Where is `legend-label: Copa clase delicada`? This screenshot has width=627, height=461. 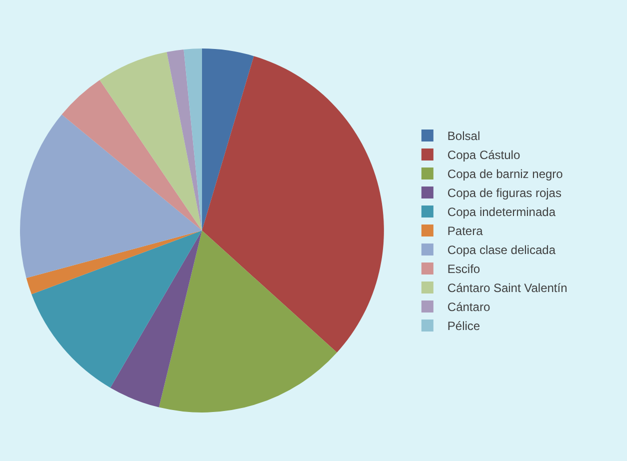
legend-label: Copa clase delicada is located at coordinates (501, 250).